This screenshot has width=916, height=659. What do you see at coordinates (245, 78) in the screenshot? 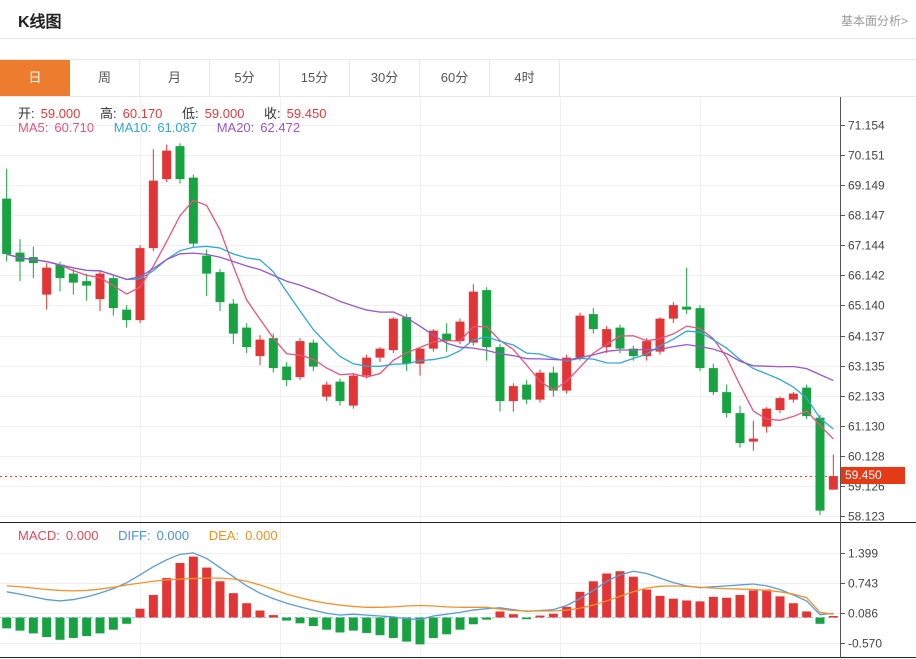
I see `tab-m5: 5分` at bounding box center [245, 78].